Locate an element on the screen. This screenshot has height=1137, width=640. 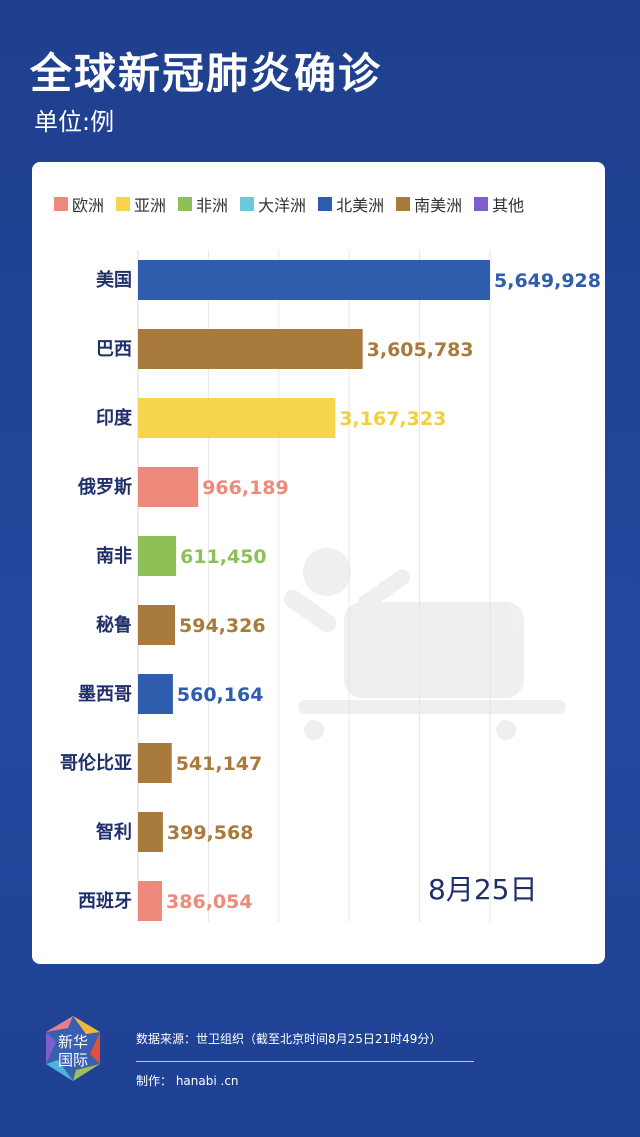
category-label: 哥伦比亚 is located at coordinates (96, 763).